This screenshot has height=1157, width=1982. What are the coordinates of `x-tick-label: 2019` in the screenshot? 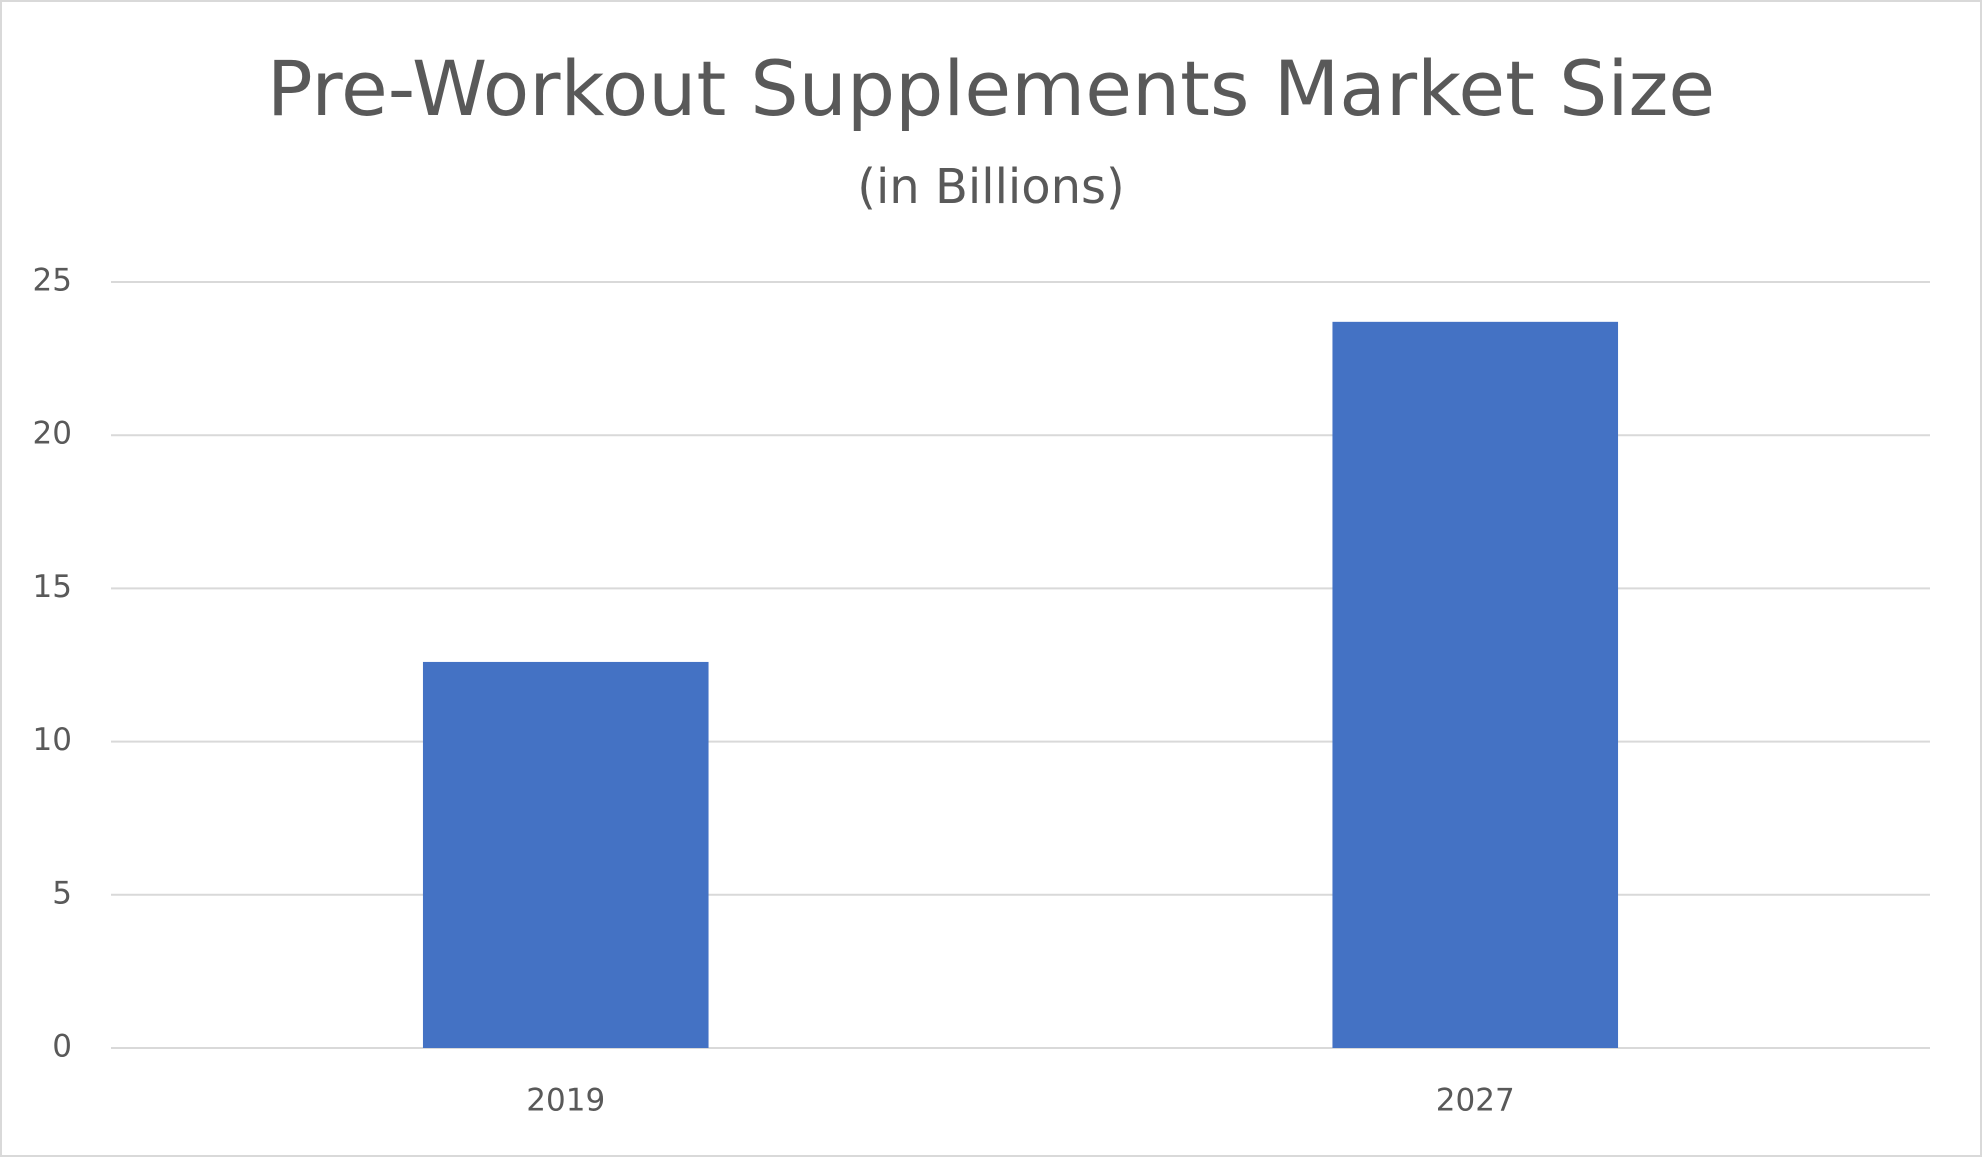 It's located at (565, 1101).